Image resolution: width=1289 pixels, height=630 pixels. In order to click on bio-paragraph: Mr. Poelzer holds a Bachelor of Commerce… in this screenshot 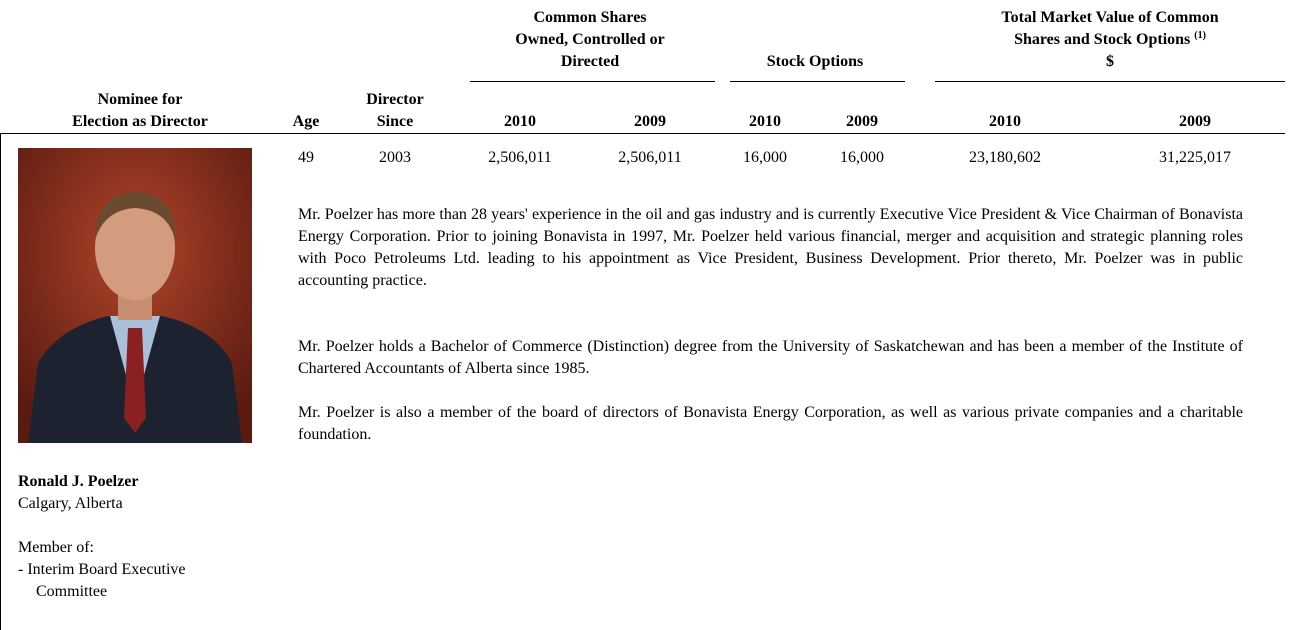, I will do `click(770, 357)`.